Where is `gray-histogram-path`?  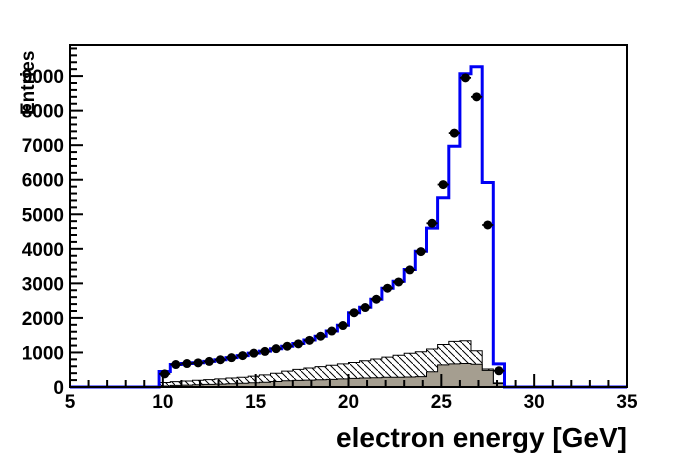 gray-histogram-path is located at coordinates (331, 375).